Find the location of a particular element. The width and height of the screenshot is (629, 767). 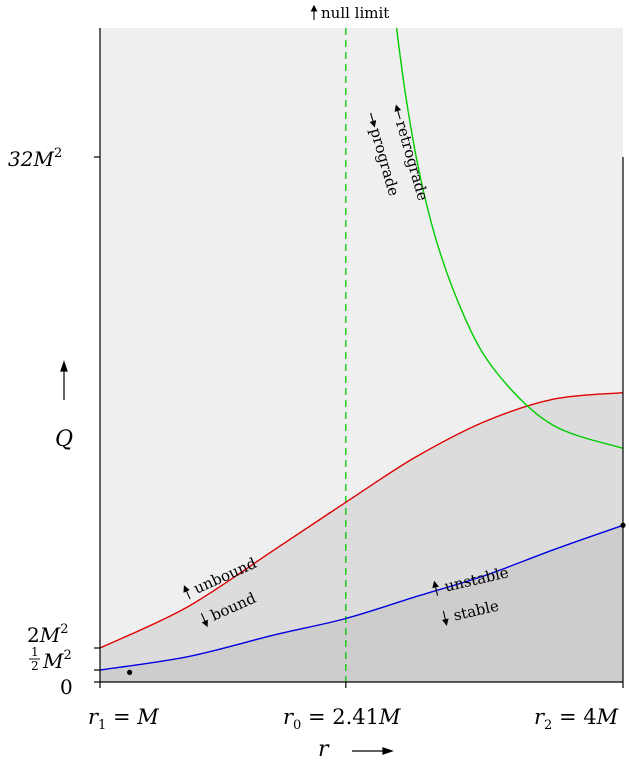

x-tick-label-r1: r1 = M is located at coordinates (123, 719).